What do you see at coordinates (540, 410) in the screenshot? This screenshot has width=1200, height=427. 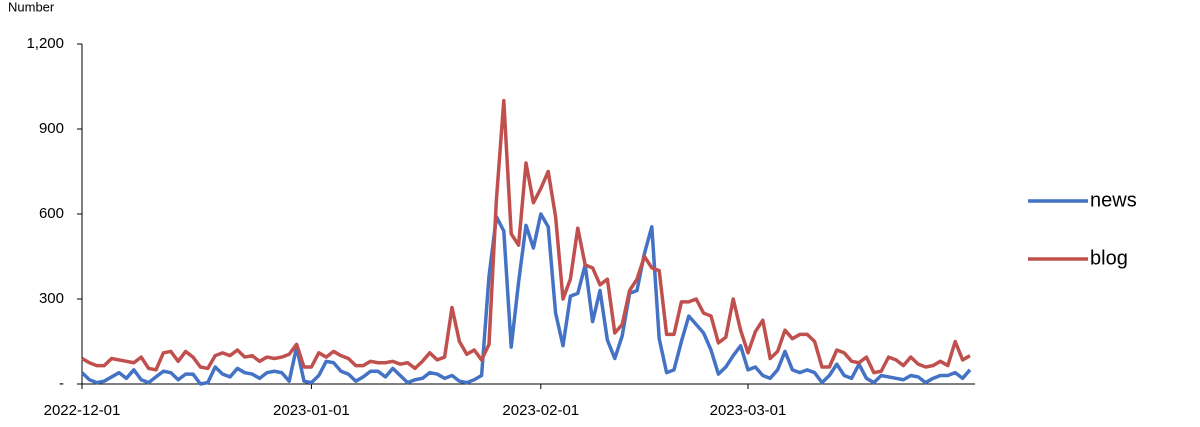 I see `x-tick-label: 2023-02-01` at bounding box center [540, 410].